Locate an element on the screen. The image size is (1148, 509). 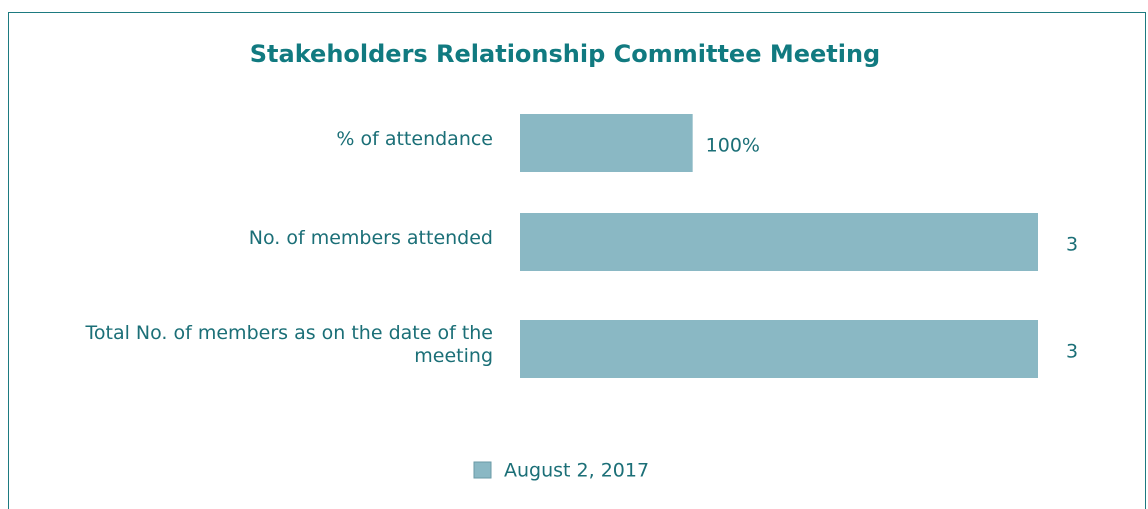
legend-swatch is located at coordinates (482, 470).